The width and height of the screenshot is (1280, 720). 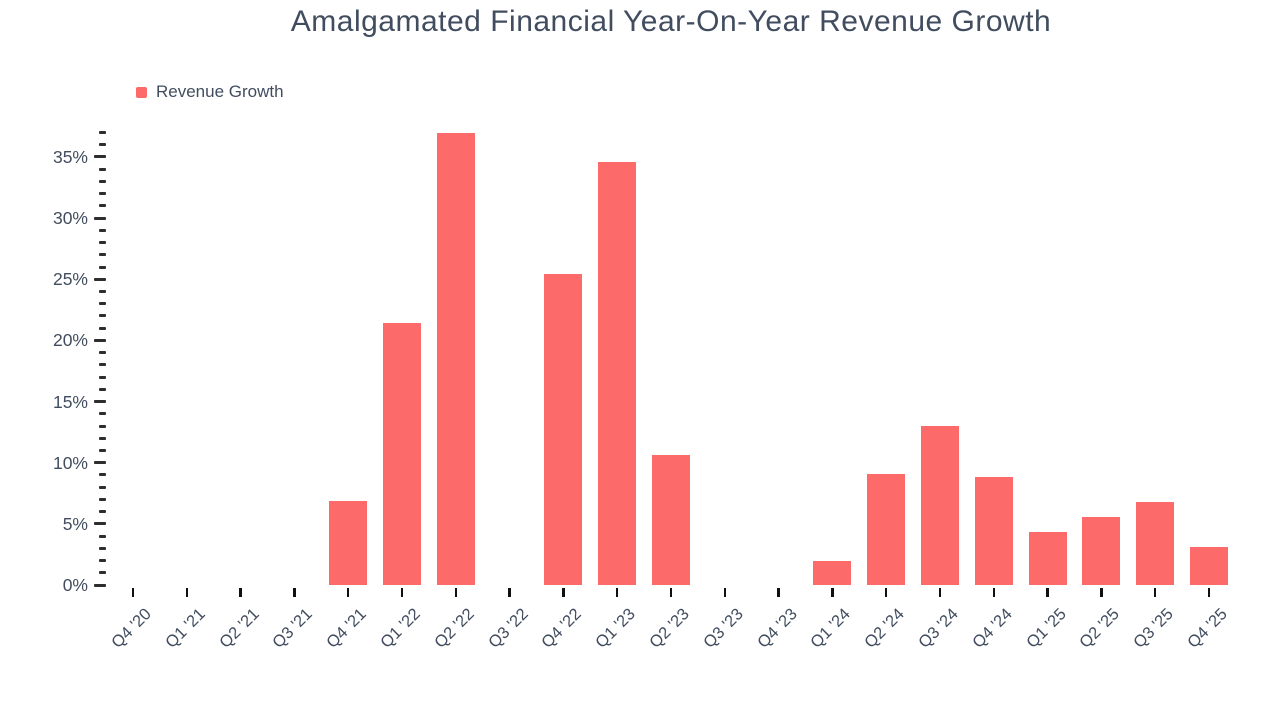 What do you see at coordinates (508, 628) in the screenshot?
I see `x-axis-label: Q3 '22` at bounding box center [508, 628].